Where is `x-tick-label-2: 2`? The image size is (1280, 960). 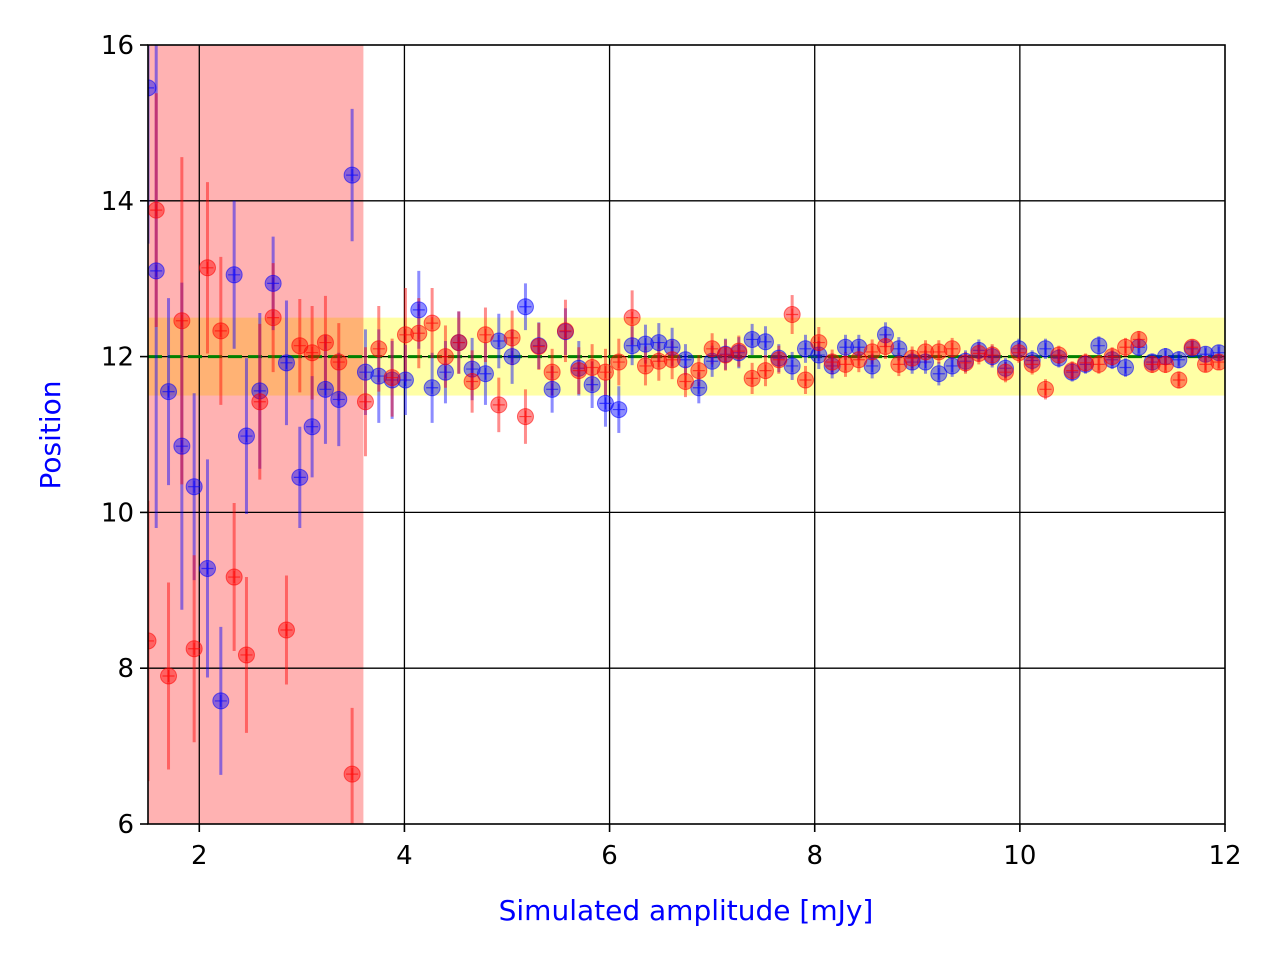 x-tick-label-2: 2 is located at coordinates (199, 856).